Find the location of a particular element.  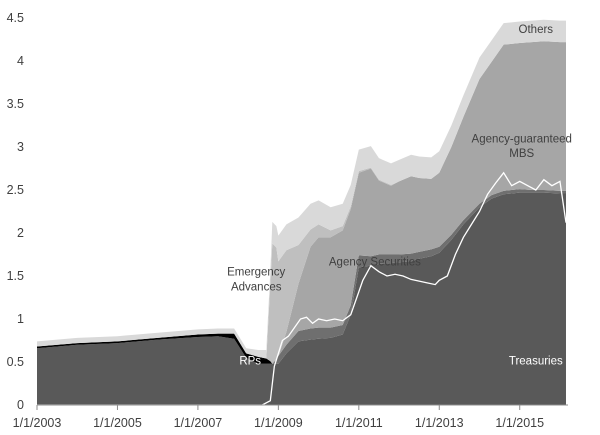

x-tick-label: 1/1/2007 is located at coordinates (198, 423).